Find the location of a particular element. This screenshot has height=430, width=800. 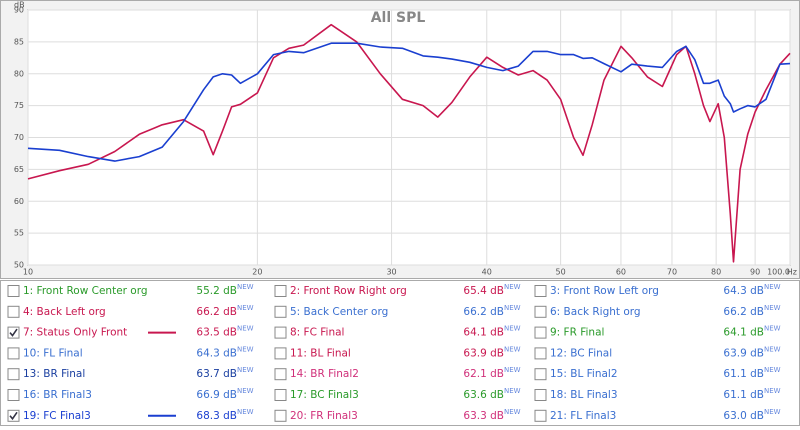

trace-name: 20: FR Final3 is located at coordinates (324, 416).